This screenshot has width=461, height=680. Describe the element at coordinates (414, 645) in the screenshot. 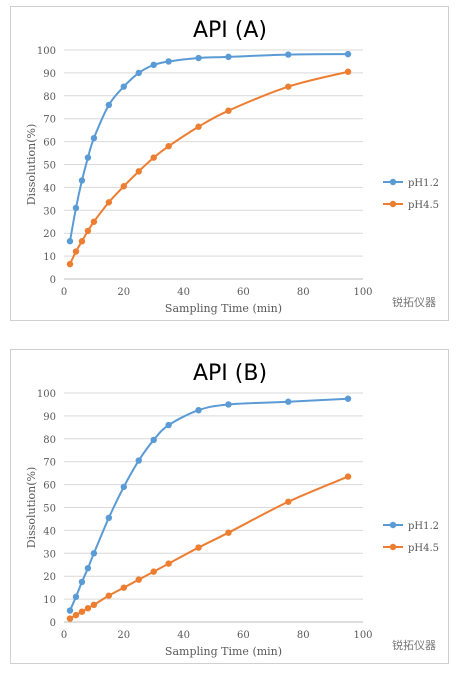

I see `watermark-text: 锐拓仪器` at that location.